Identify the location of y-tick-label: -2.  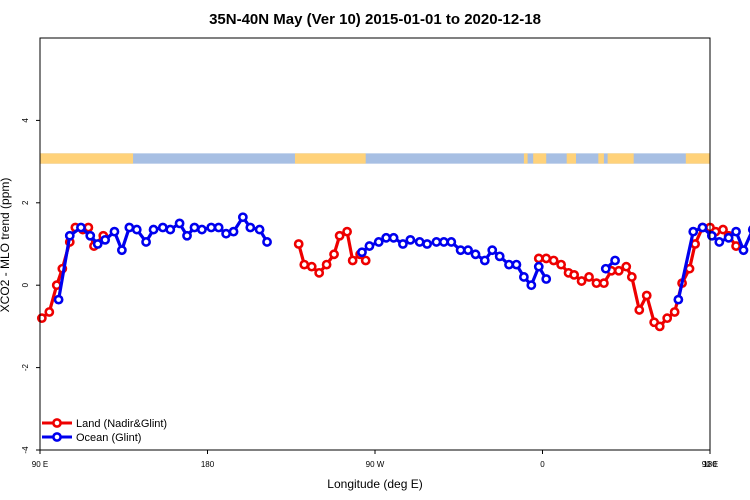
(25, 367).